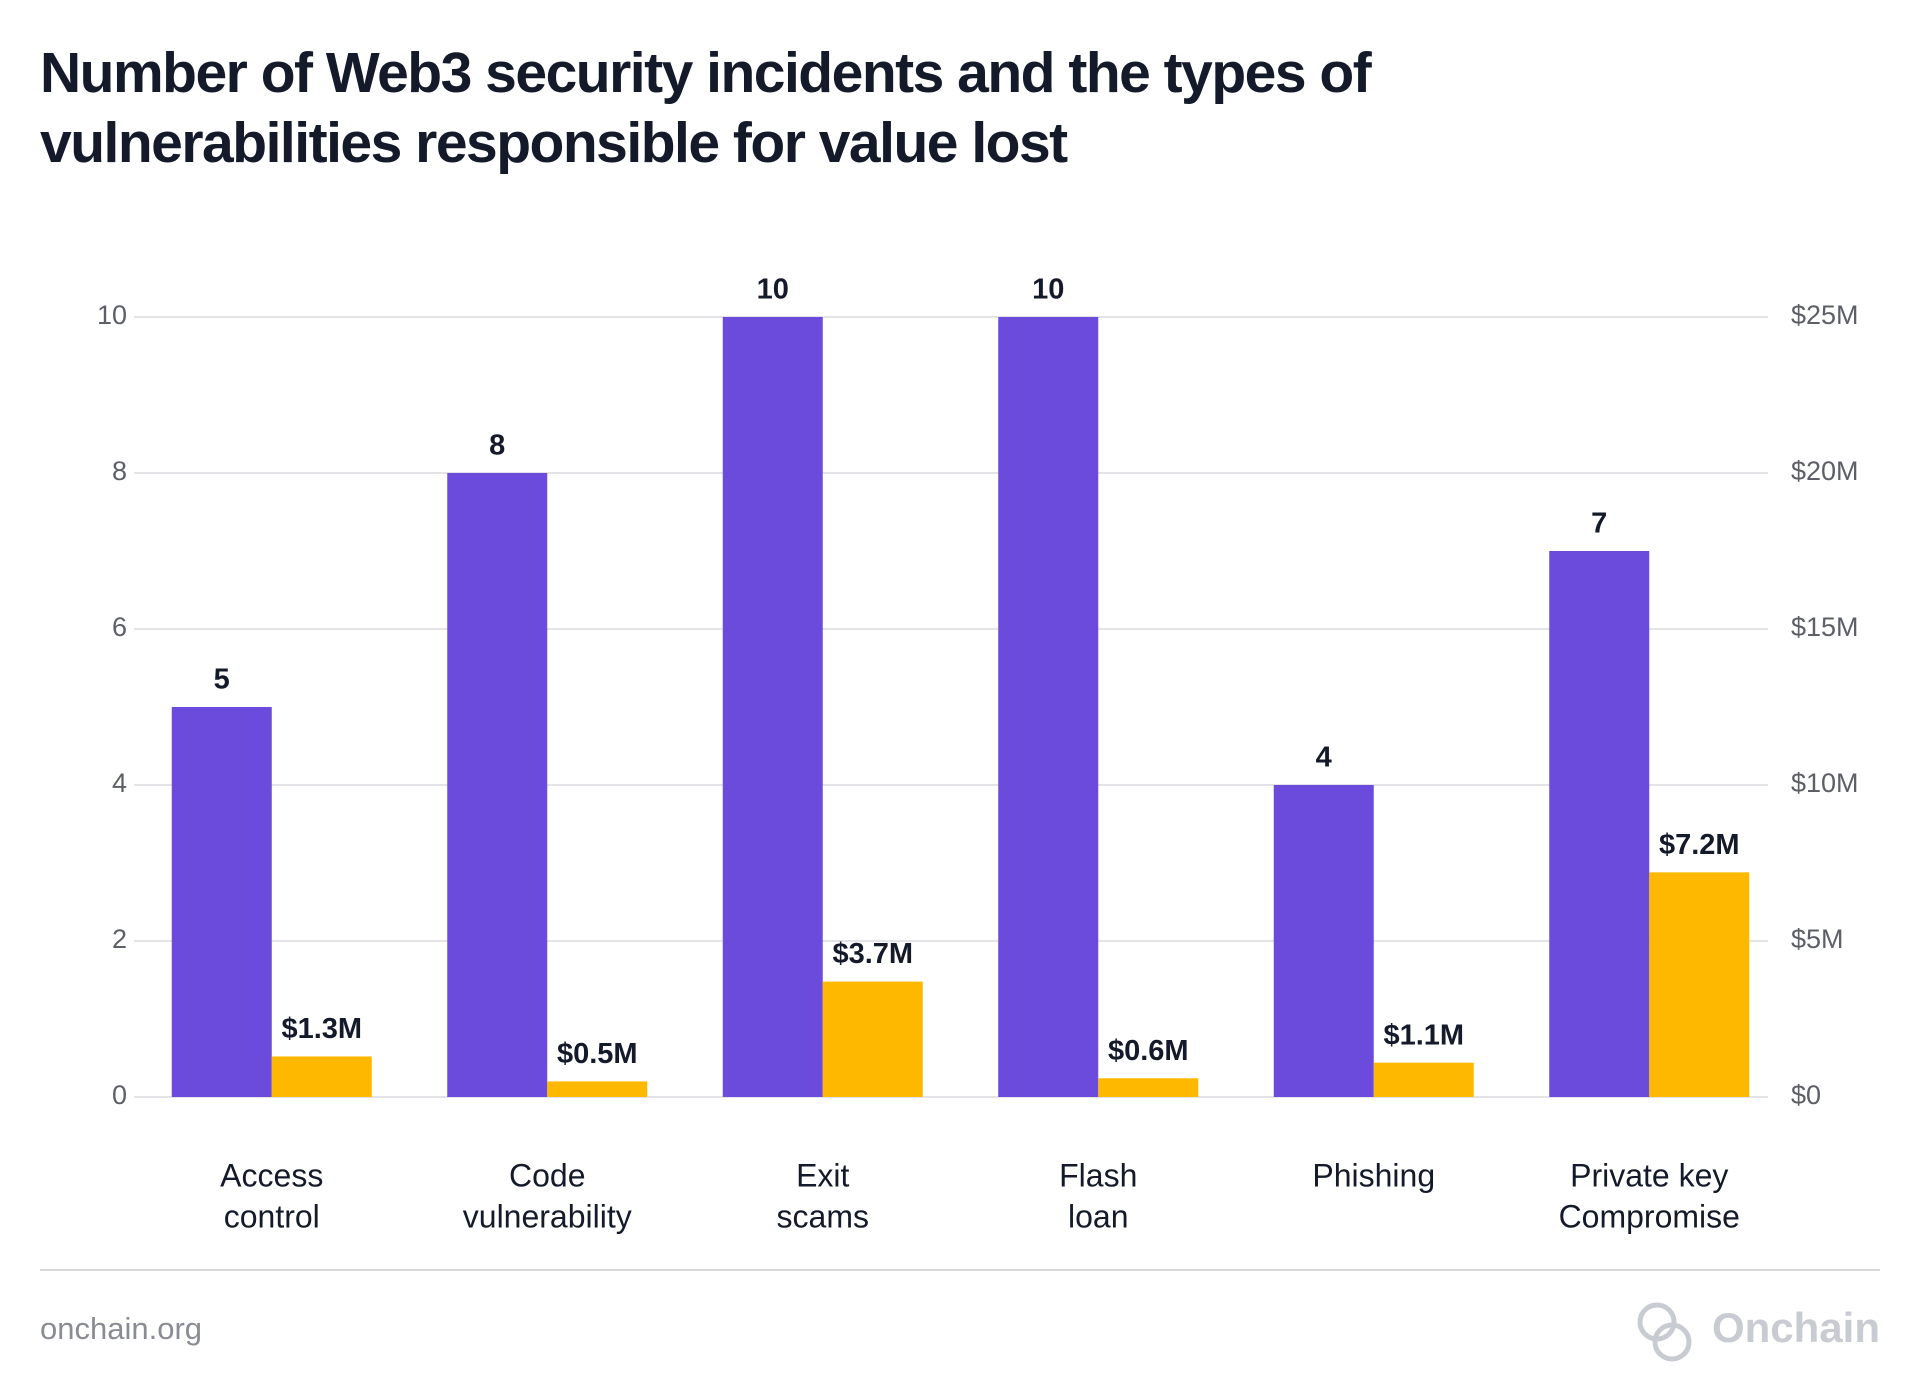  Describe the element at coordinates (1324, 758) in the screenshot. I see `value-label: 4` at that location.